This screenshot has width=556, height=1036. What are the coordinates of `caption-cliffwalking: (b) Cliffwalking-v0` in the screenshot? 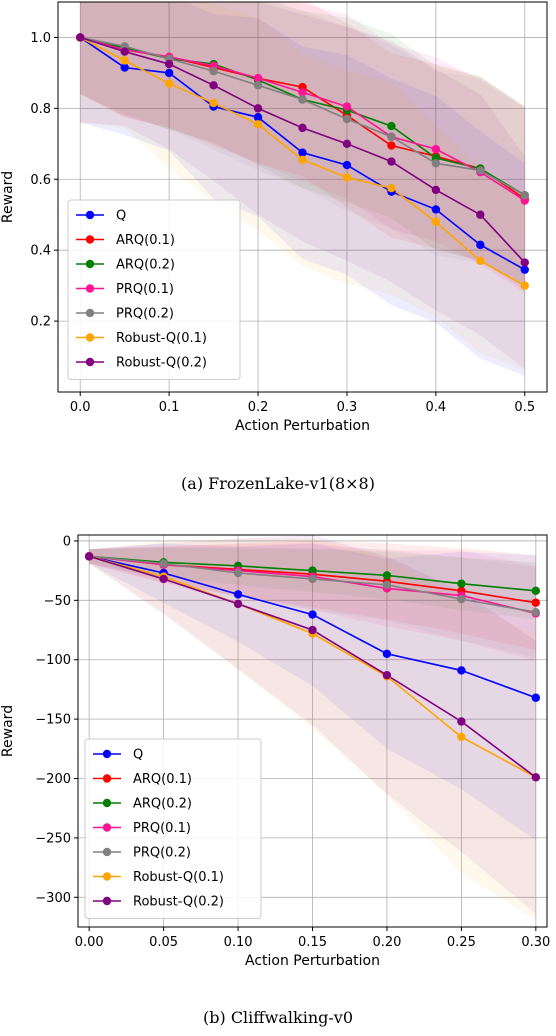 It's located at (278, 1017).